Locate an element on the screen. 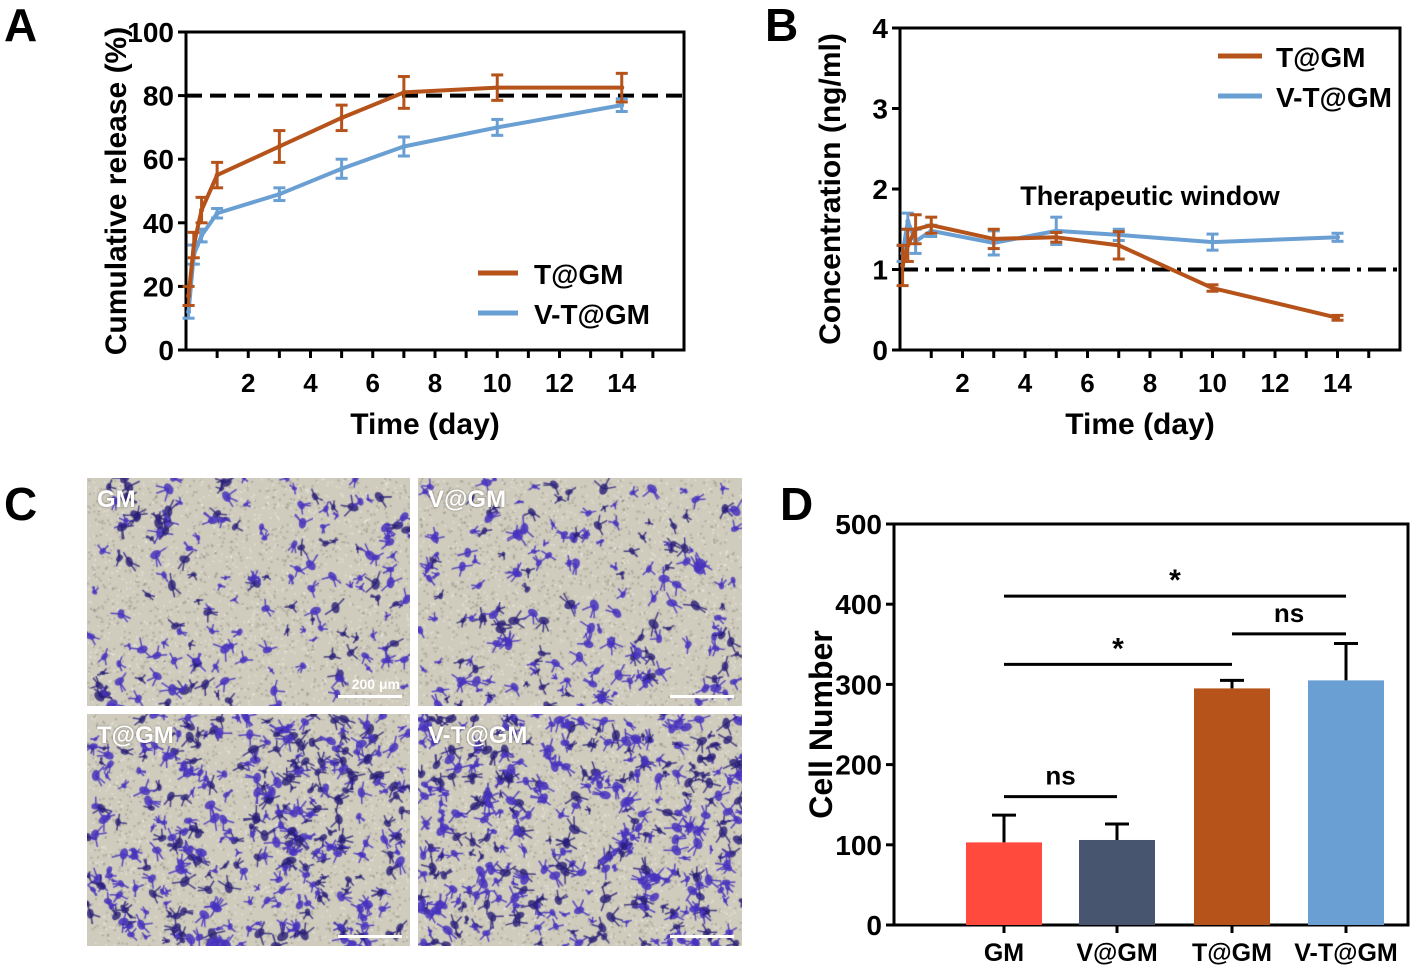 This screenshot has height=969, width=1422. y-tick-label: 20 is located at coordinates (158, 286).